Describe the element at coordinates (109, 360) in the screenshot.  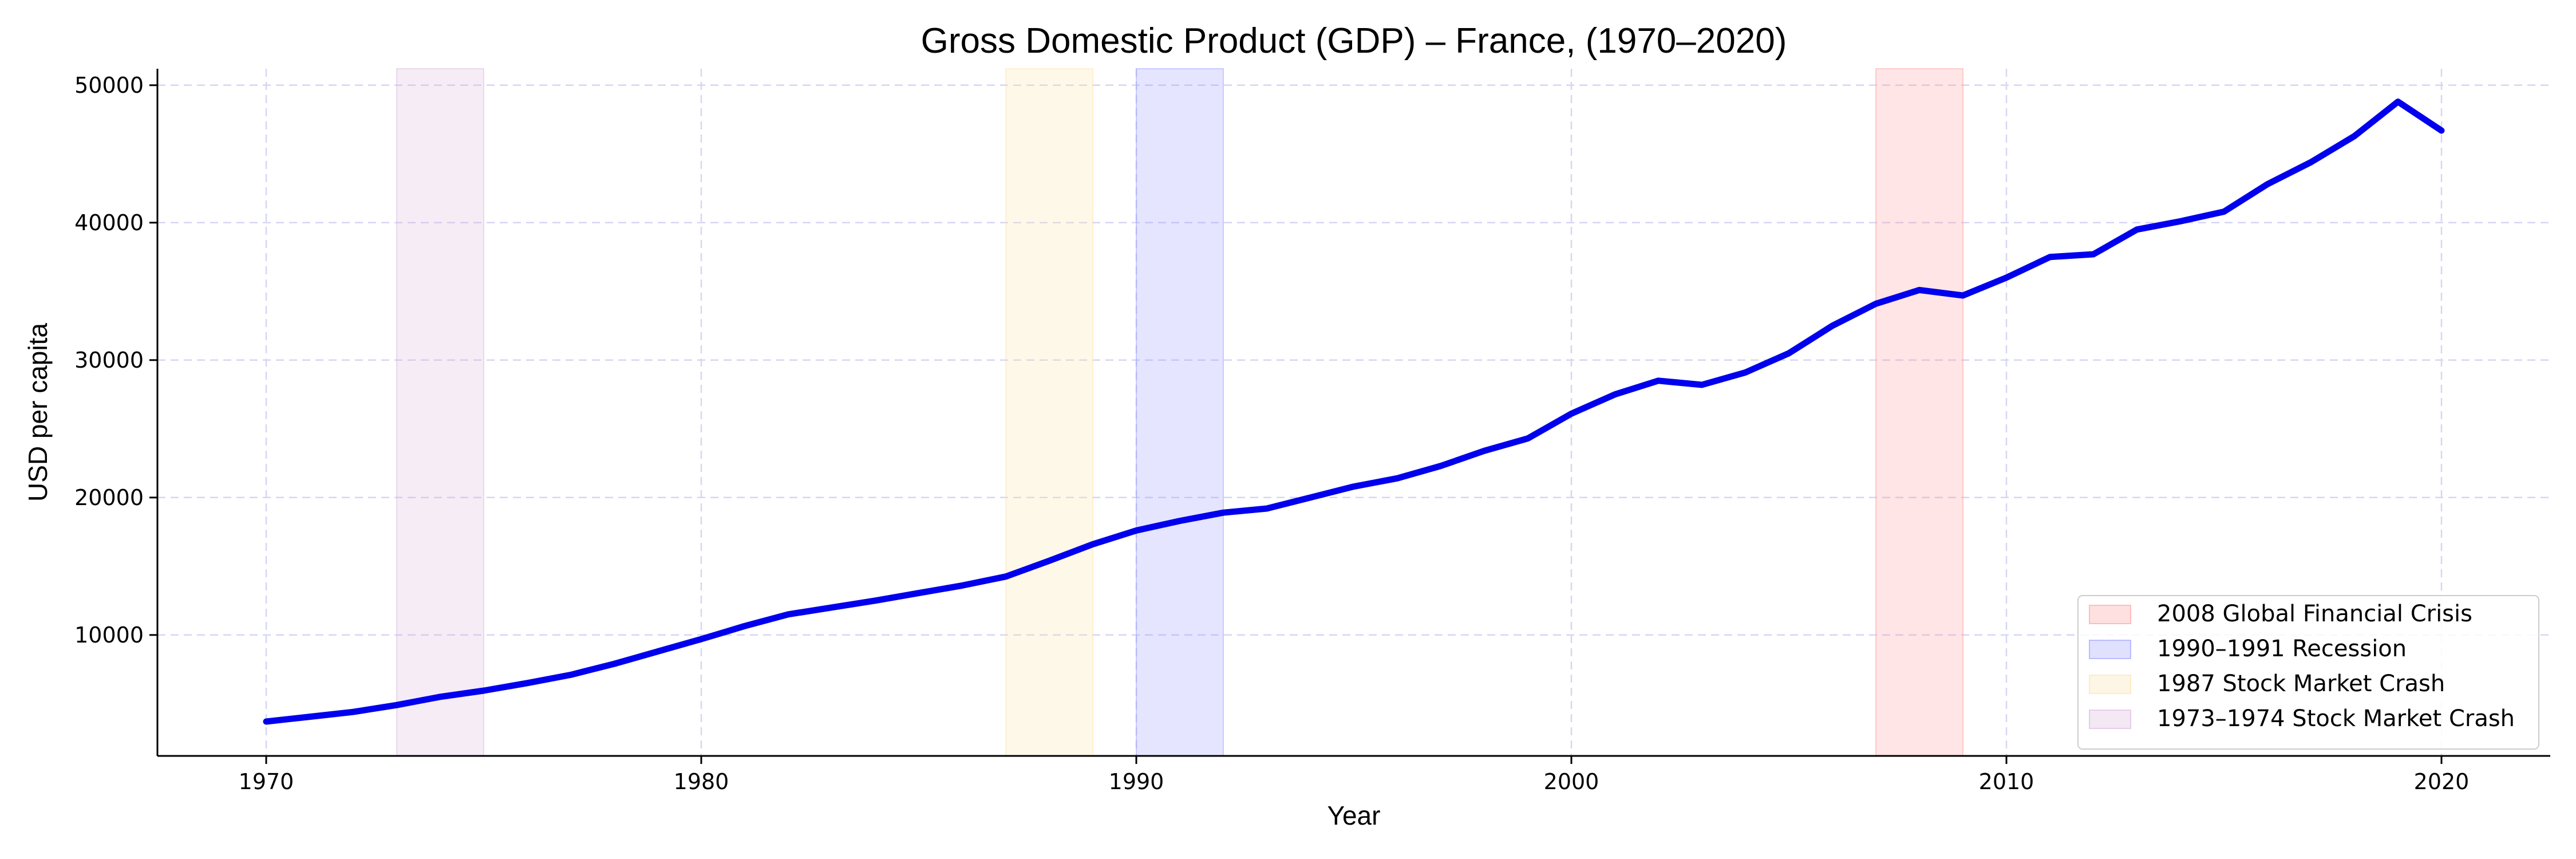
I see `y-tick-label: 30000` at that location.